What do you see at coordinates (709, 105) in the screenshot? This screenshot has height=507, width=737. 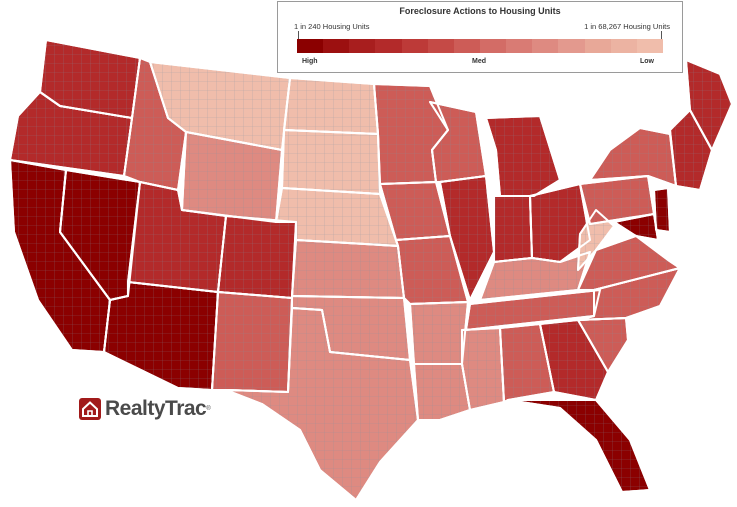 I see `state-maine-border` at bounding box center [709, 105].